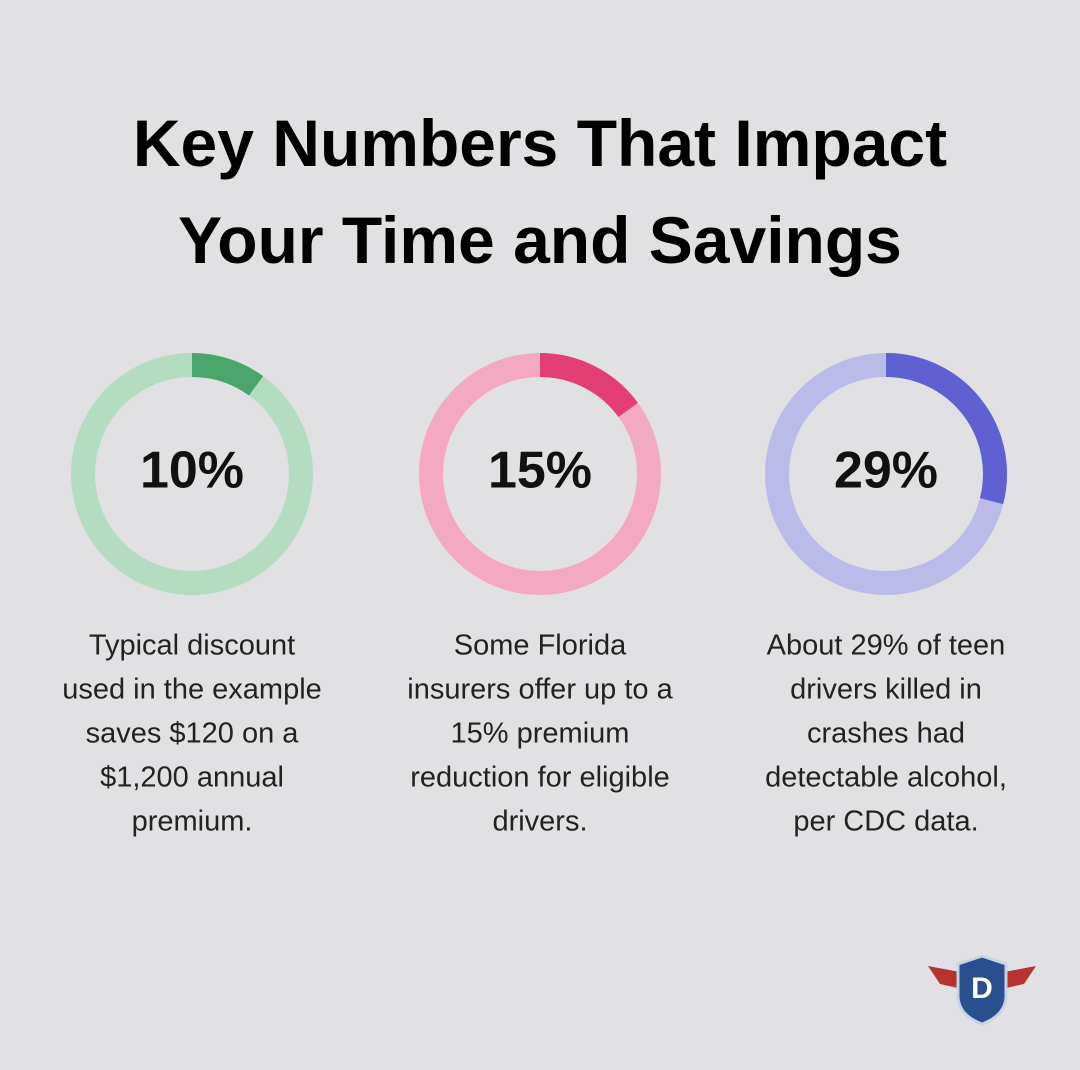 Image resolution: width=1080 pixels, height=1070 pixels. What do you see at coordinates (886, 471) in the screenshot?
I see `donut-value-label: 29%` at bounding box center [886, 471].